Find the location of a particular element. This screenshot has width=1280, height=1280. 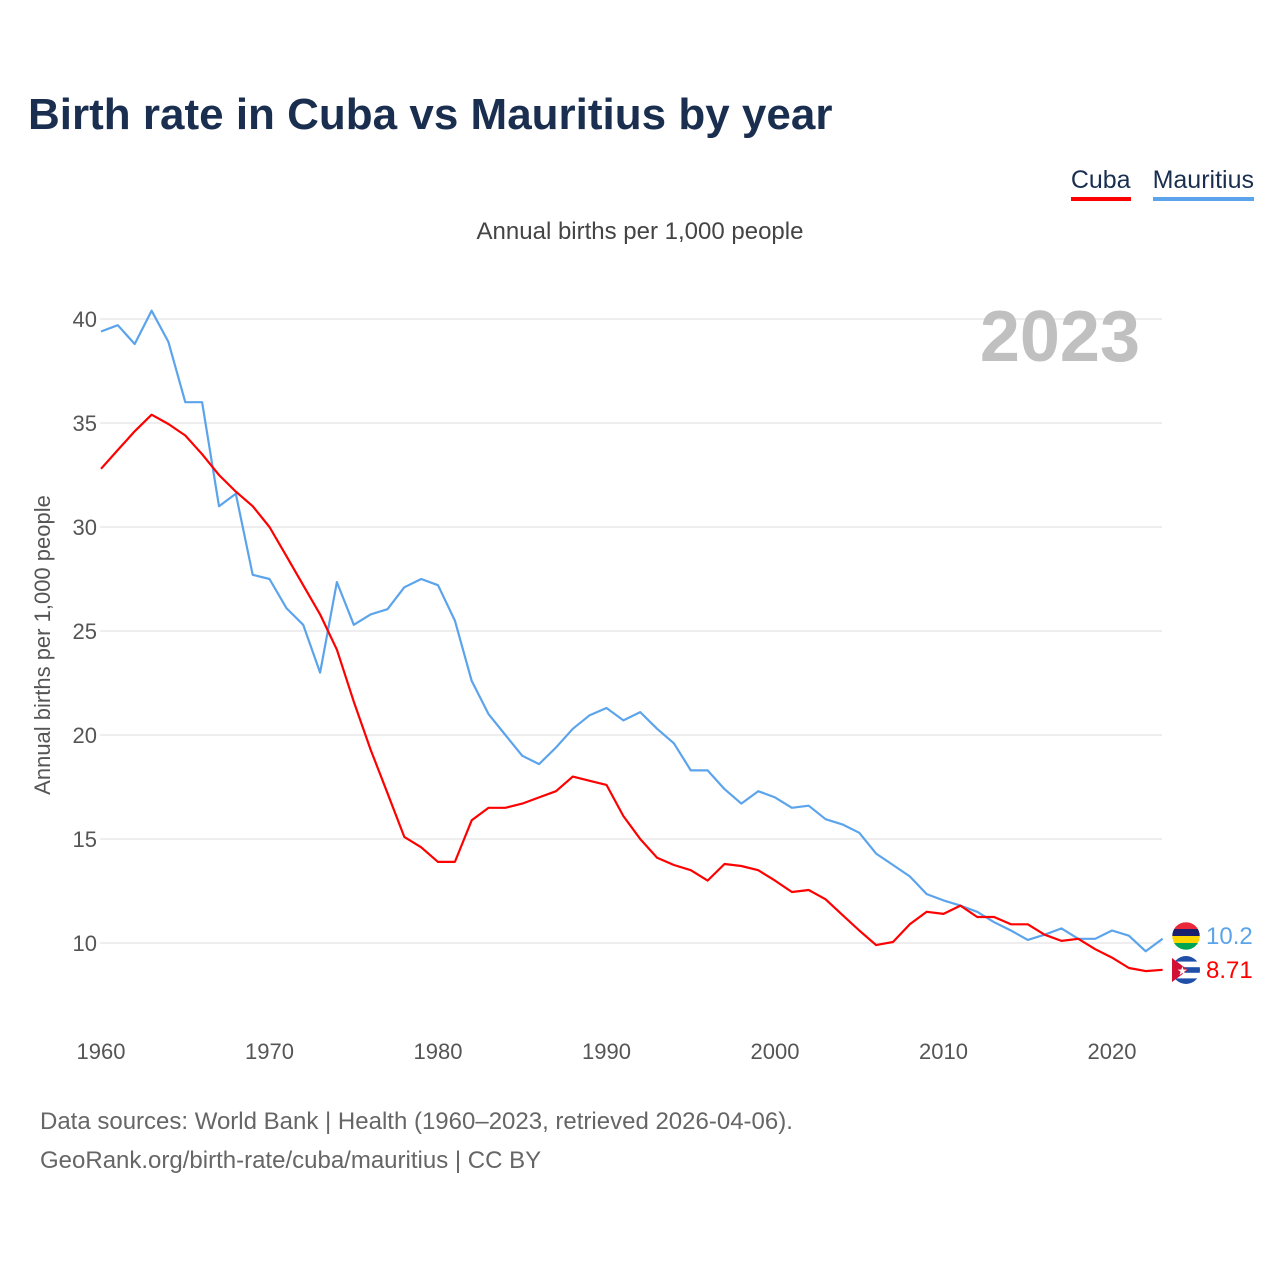

end-label-mauritius: 10.2 is located at coordinates (1229, 936).